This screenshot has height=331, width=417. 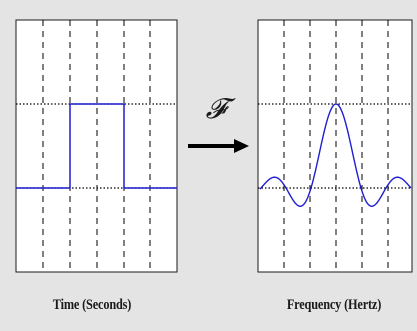 I want to click on sinc-signal, so click(x=335, y=155).